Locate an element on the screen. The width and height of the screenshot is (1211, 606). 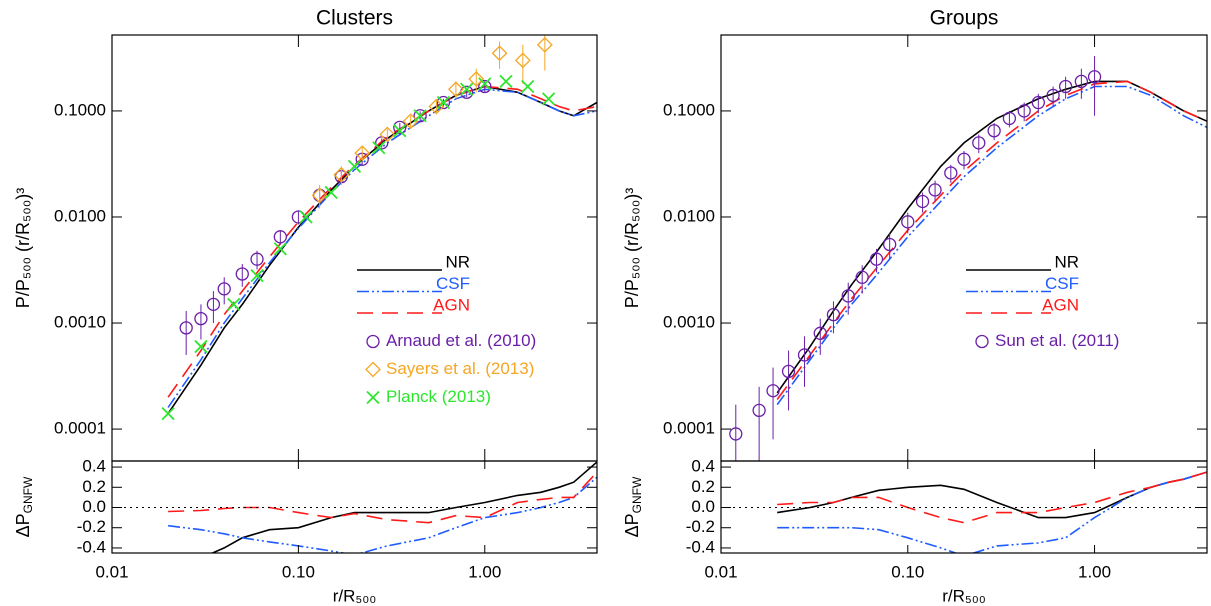
legend-label: Planck (2013) is located at coordinates (438, 396).